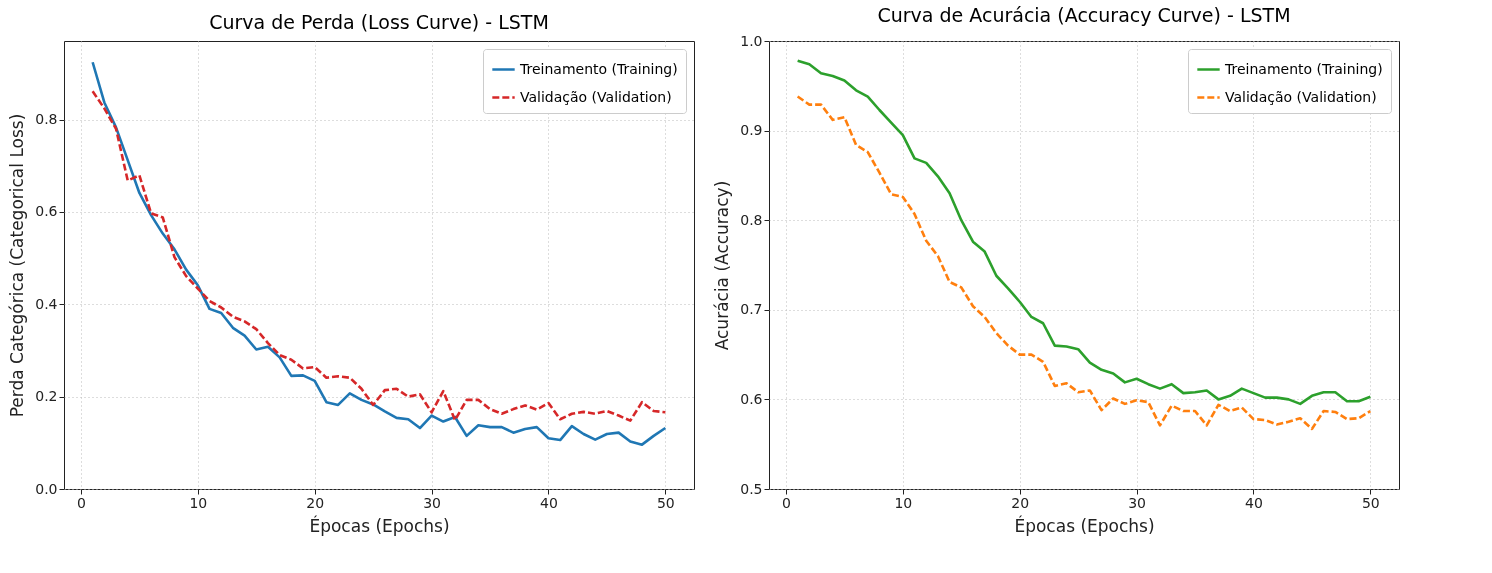  Describe the element at coordinates (46, 396) in the screenshot. I see `y-tick-label: 0.2` at that location.